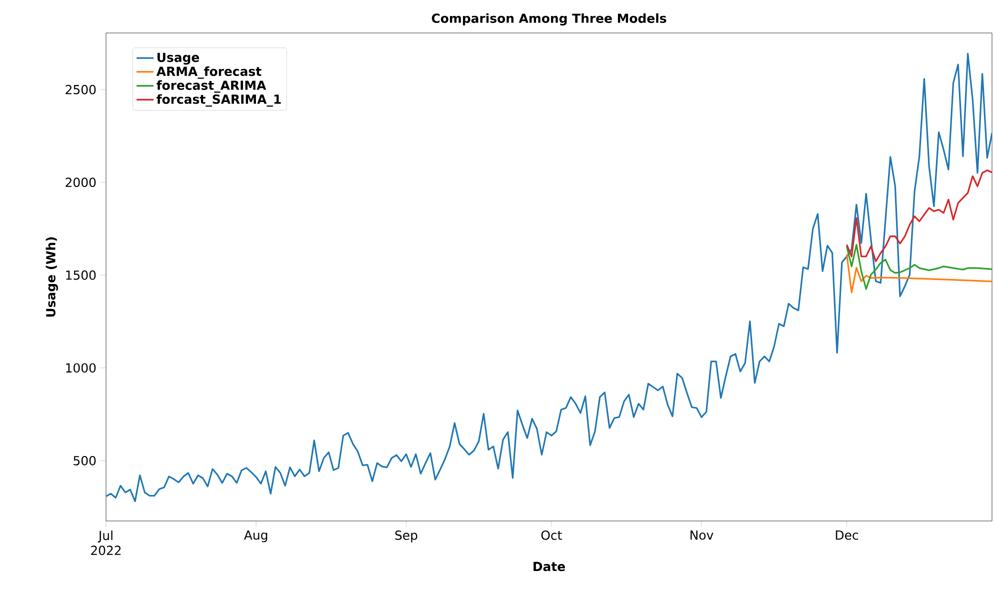  What do you see at coordinates (179, 58) in the screenshot?
I see `legend-label: Usage` at bounding box center [179, 58].